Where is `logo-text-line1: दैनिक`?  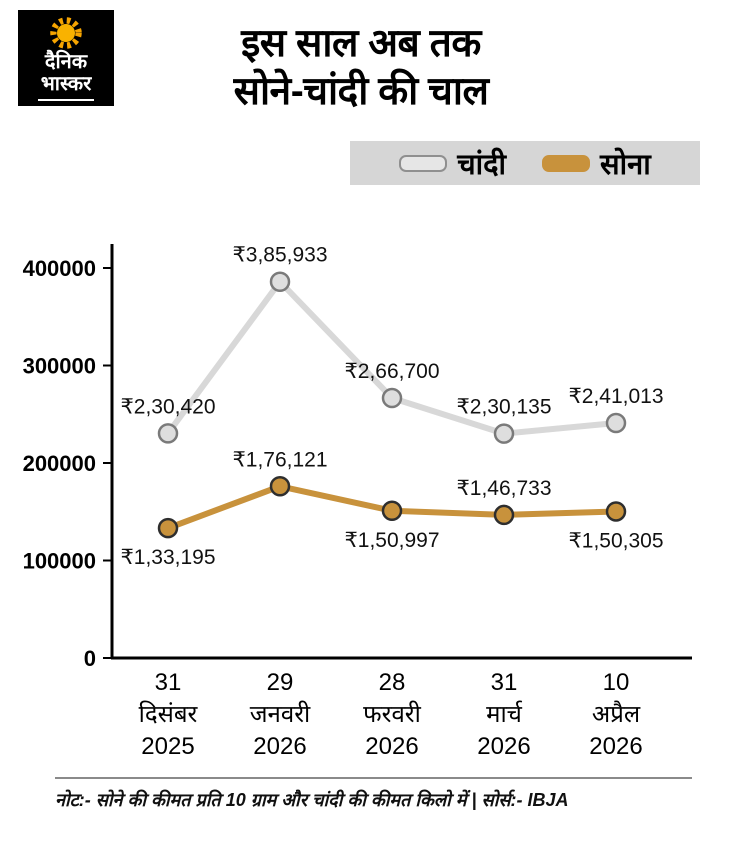 logo-text-line1: दैनिक is located at coordinates (66, 62).